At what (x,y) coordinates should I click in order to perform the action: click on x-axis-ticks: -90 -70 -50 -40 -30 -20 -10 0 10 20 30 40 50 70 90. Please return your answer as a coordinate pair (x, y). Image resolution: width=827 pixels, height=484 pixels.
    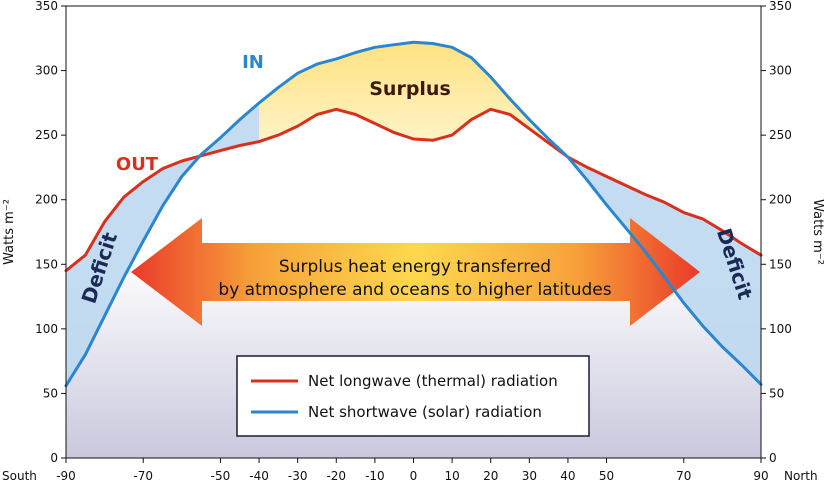
    Looking at the image, I should click on (412, 470).